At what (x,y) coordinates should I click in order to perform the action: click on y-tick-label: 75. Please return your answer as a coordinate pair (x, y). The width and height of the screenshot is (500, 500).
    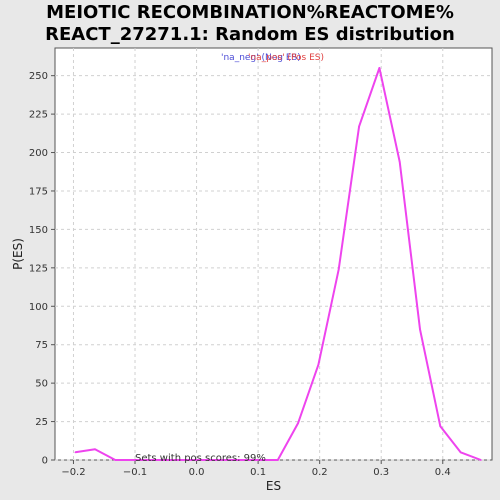
    Looking at the image, I should click on (41, 345).